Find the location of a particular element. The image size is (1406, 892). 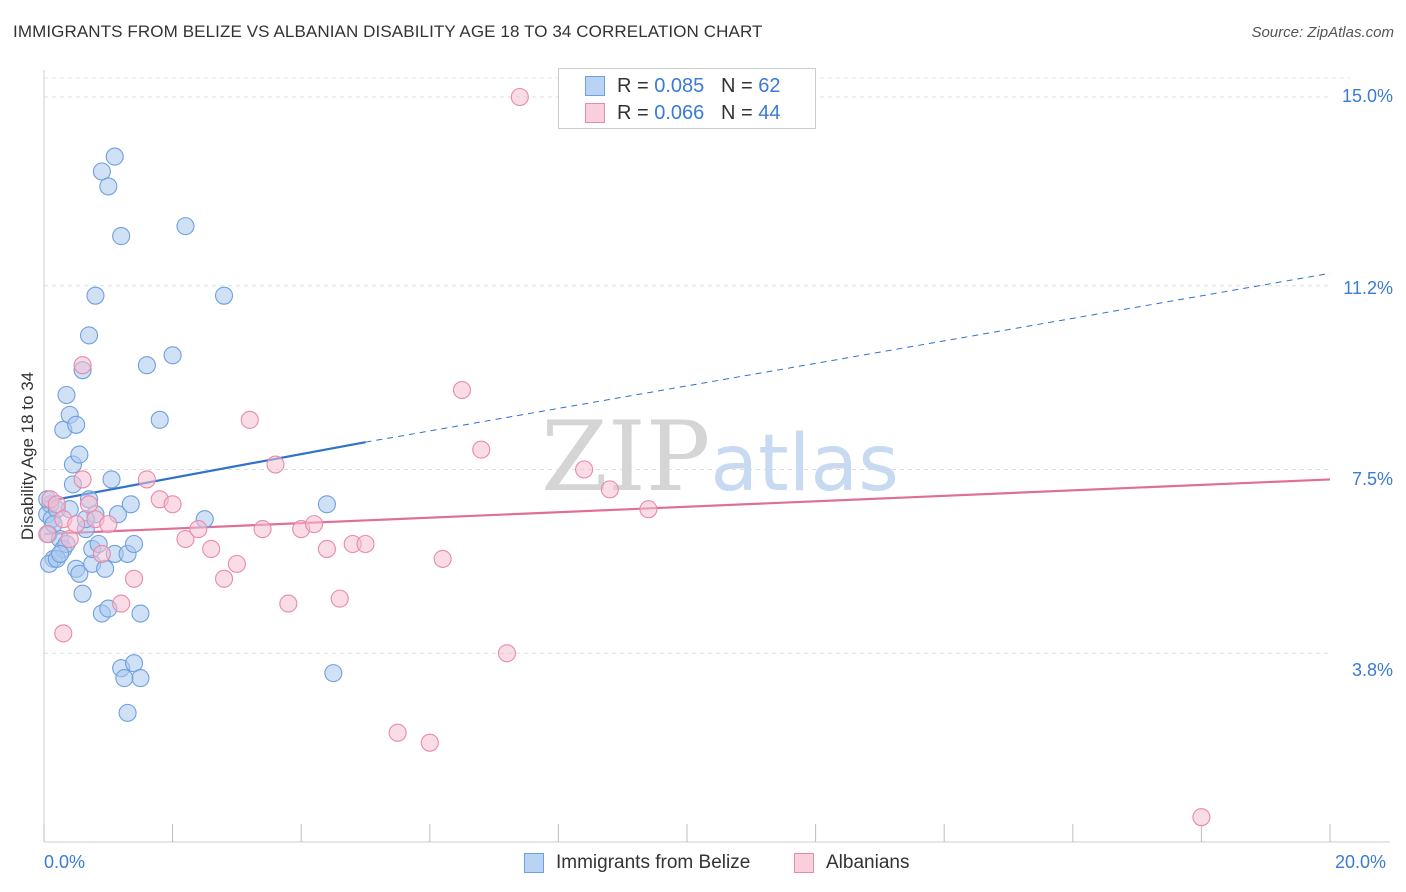

watermark: ZIPatlas is located at coordinates (720, 457).